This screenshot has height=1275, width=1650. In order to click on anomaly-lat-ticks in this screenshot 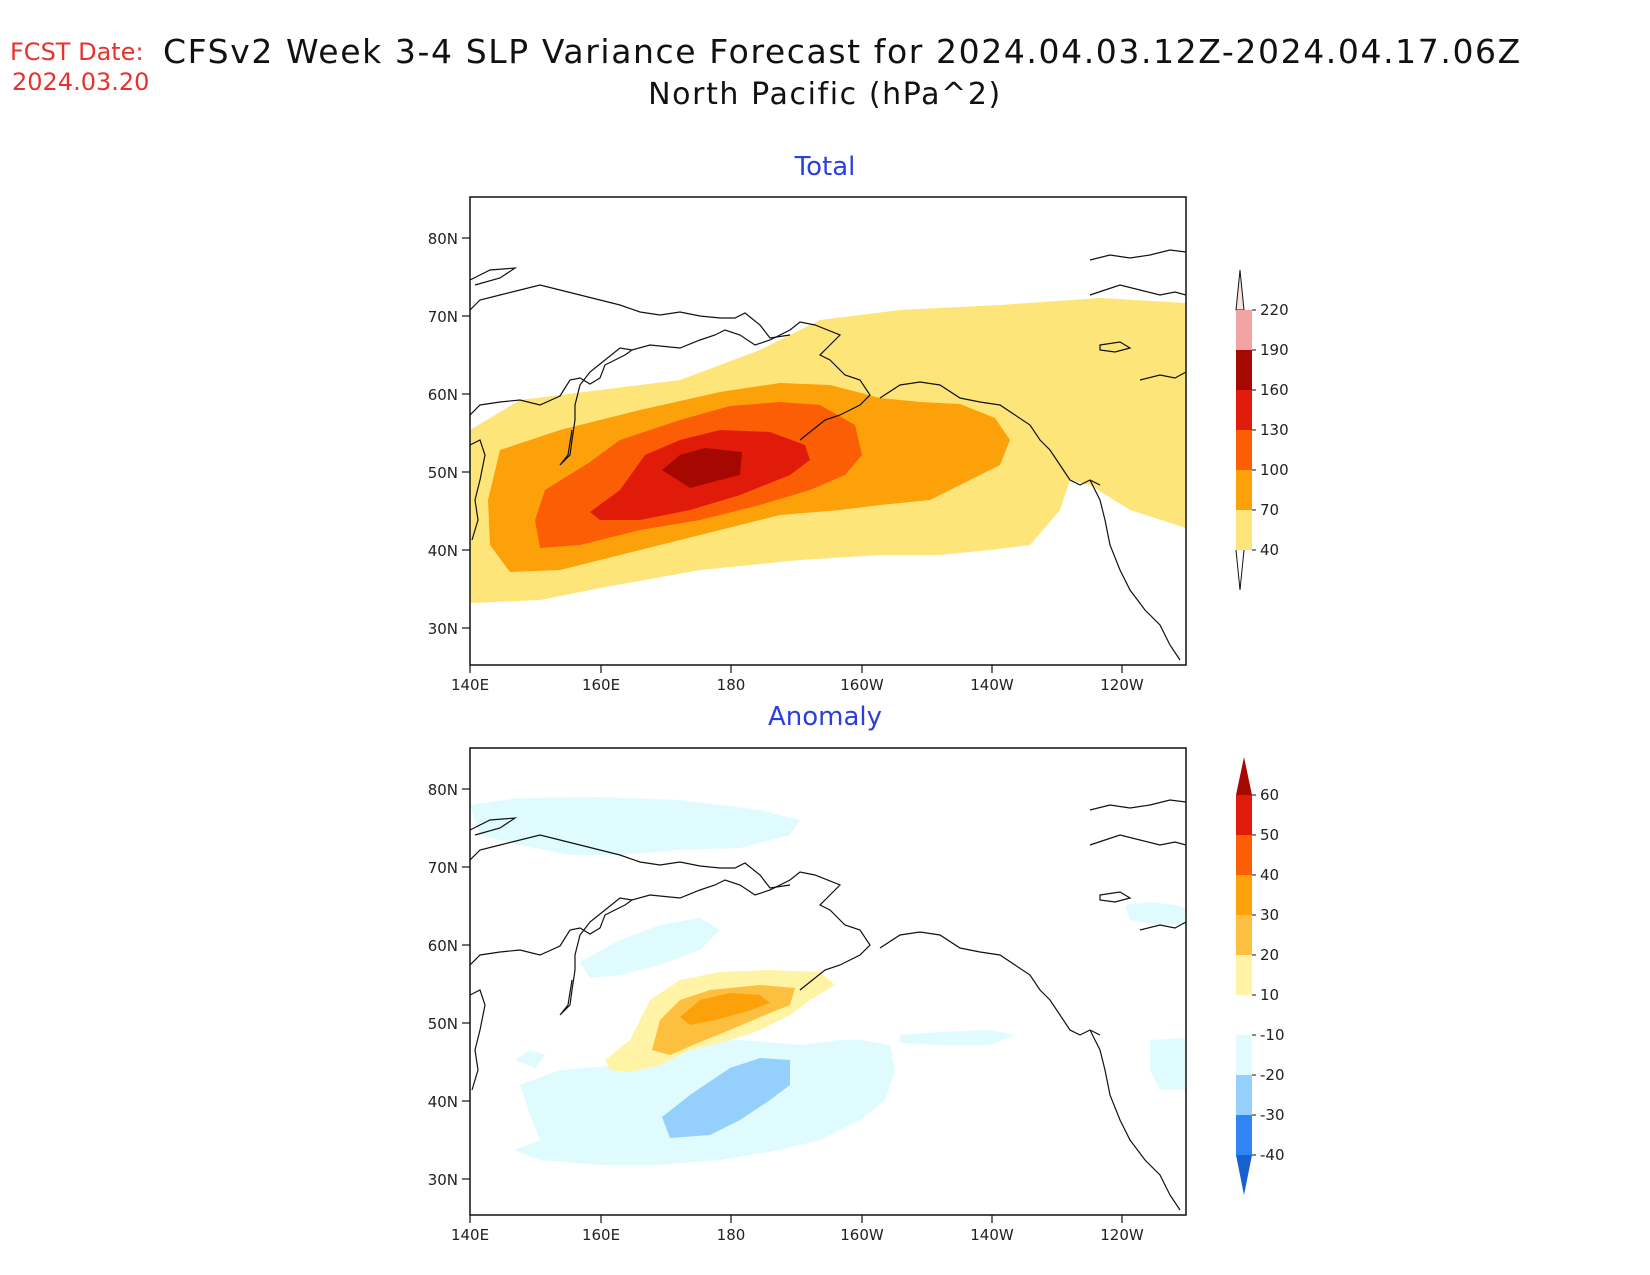, I will do `click(466, 984)`.